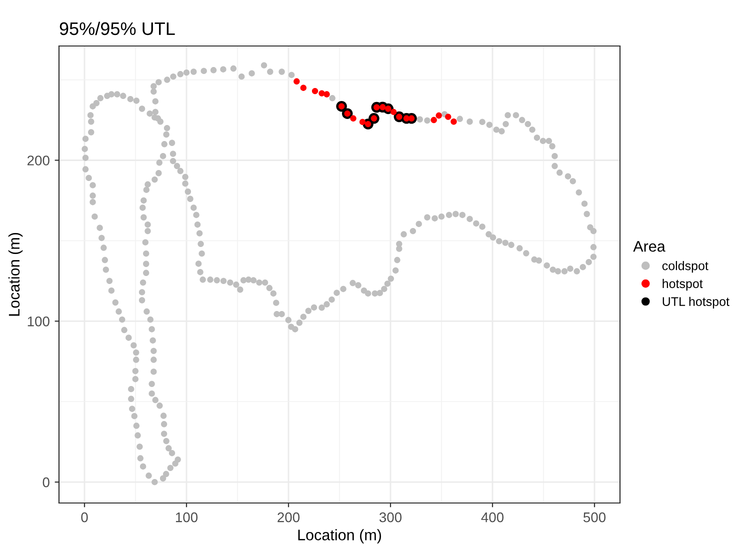  I want to click on x-axis-title: Location (m), so click(340, 536).